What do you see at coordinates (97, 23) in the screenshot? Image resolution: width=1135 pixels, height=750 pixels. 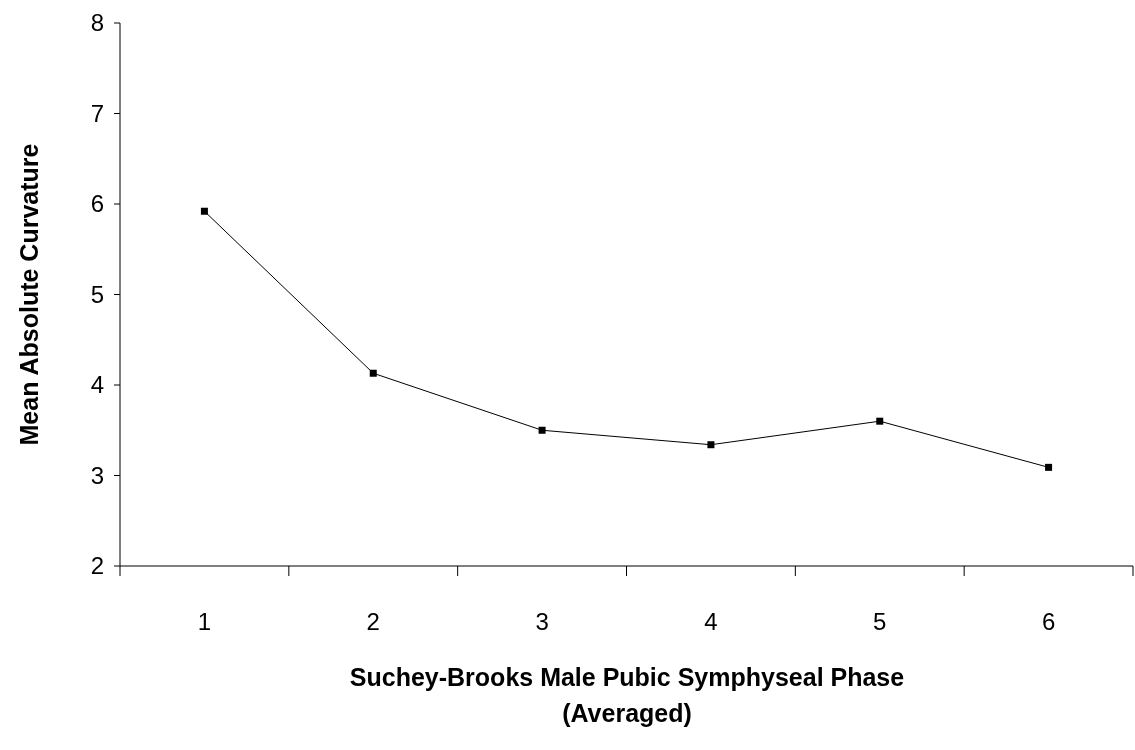 I see `y-tick-label: 8` at bounding box center [97, 23].